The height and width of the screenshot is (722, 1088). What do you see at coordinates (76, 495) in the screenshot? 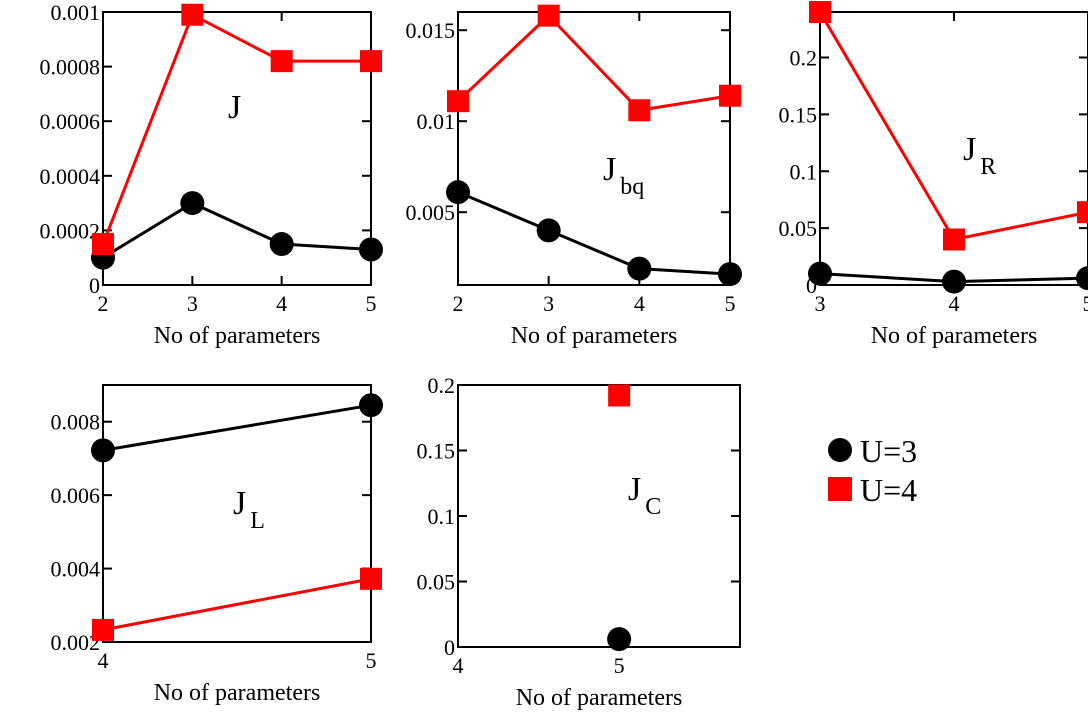
I see `y-tick-label: 0.006` at bounding box center [76, 495].